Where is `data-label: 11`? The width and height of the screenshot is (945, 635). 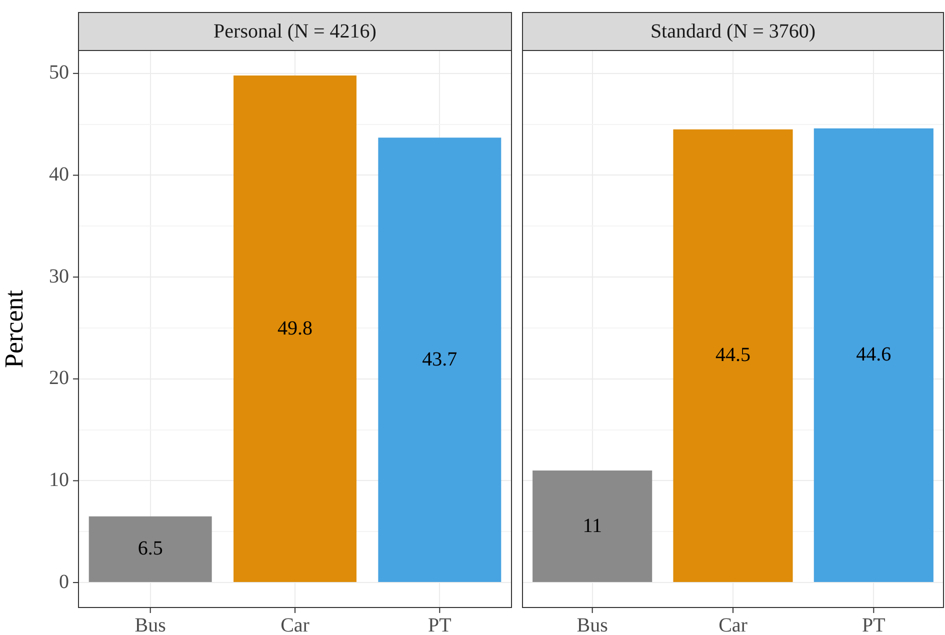 data-label: 11 is located at coordinates (592, 525).